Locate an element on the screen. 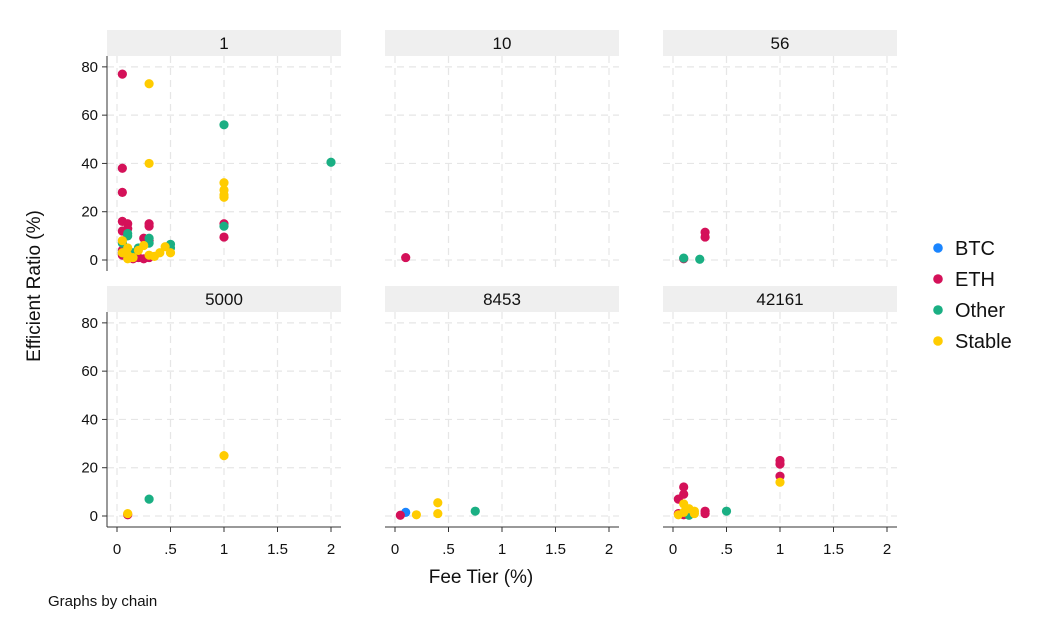 The image size is (1061, 636). panel-1: 1 0 20 40 60 80 is located at coordinates (211, 150).